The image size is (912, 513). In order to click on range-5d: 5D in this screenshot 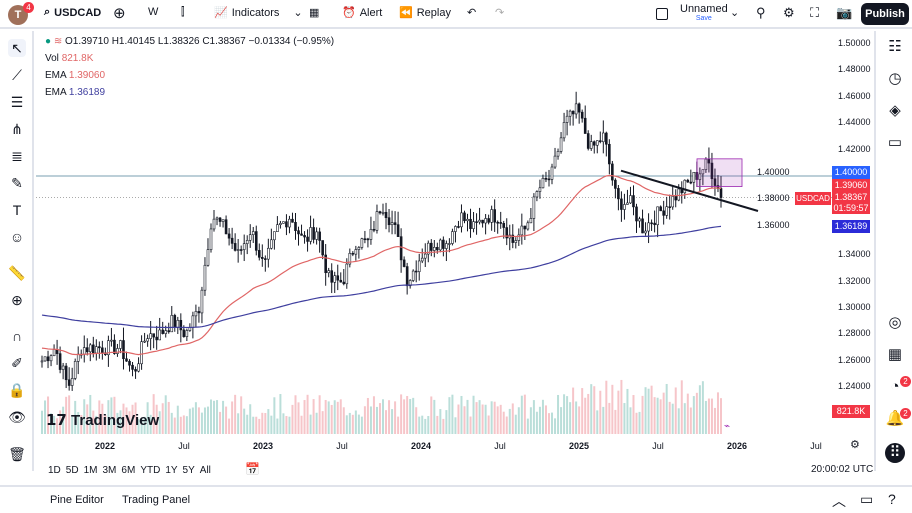, I will do `click(72, 470)`.